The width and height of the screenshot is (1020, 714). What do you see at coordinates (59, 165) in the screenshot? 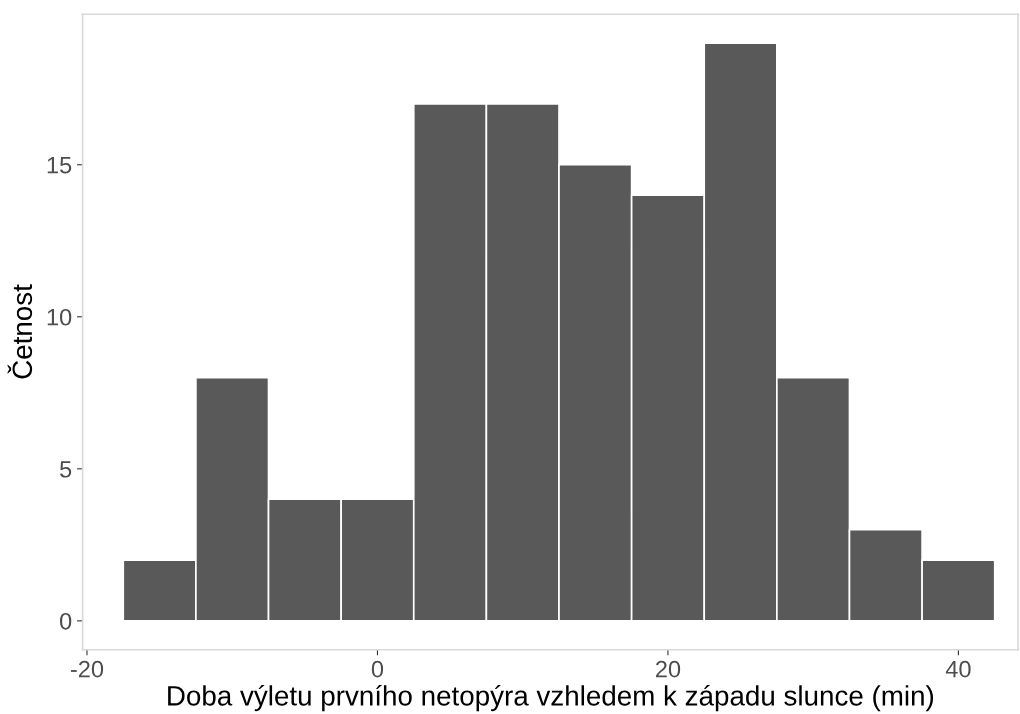
I see `y-tick-label: 15` at bounding box center [59, 165].